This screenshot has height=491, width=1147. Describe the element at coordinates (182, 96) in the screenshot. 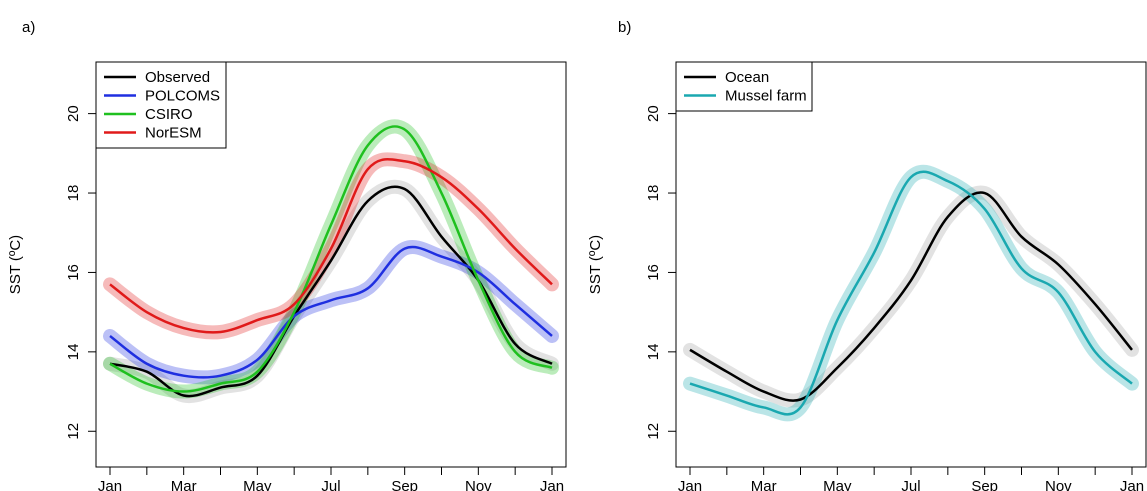

I see `legend-label: POLCOMS` at that location.